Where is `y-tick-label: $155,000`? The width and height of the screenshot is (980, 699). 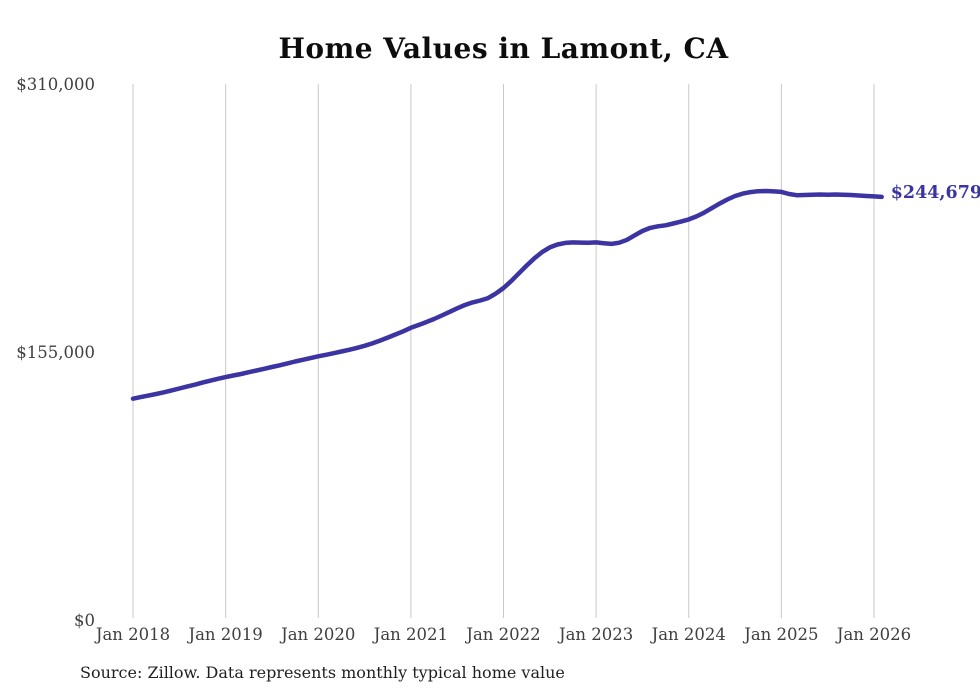 y-tick-label: $155,000 is located at coordinates (55, 352).